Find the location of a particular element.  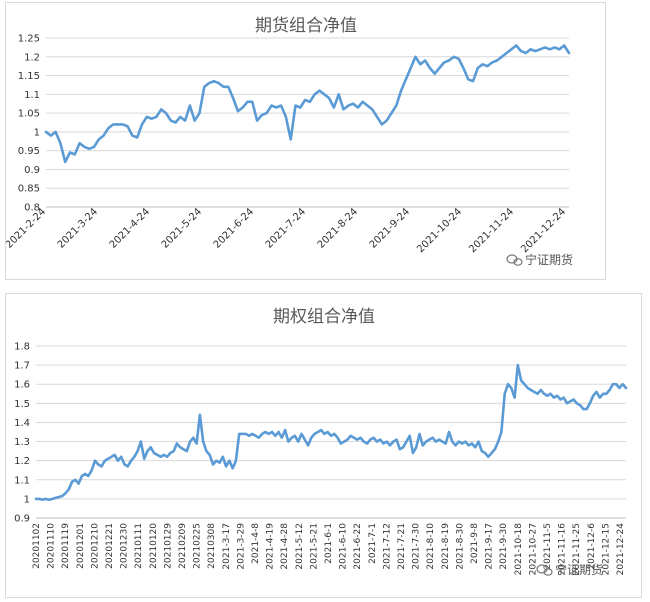

x-tick-label: 2021-12-6 is located at coordinates (592, 546).